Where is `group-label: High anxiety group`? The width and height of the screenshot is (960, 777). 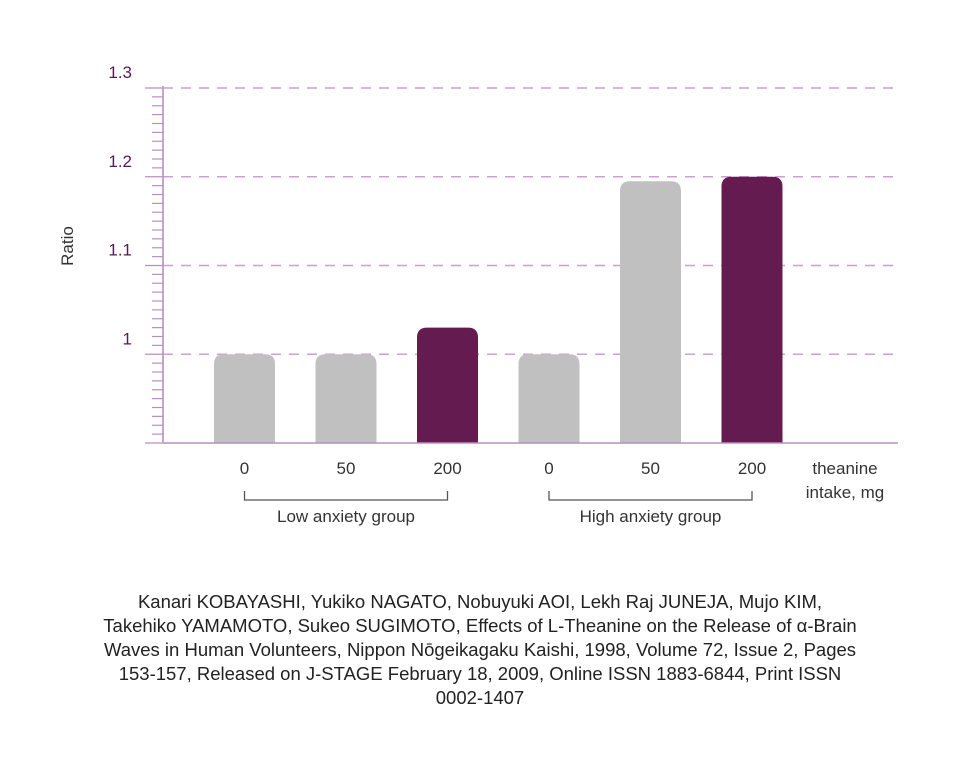
group-label: High anxiety group is located at coordinates (651, 516).